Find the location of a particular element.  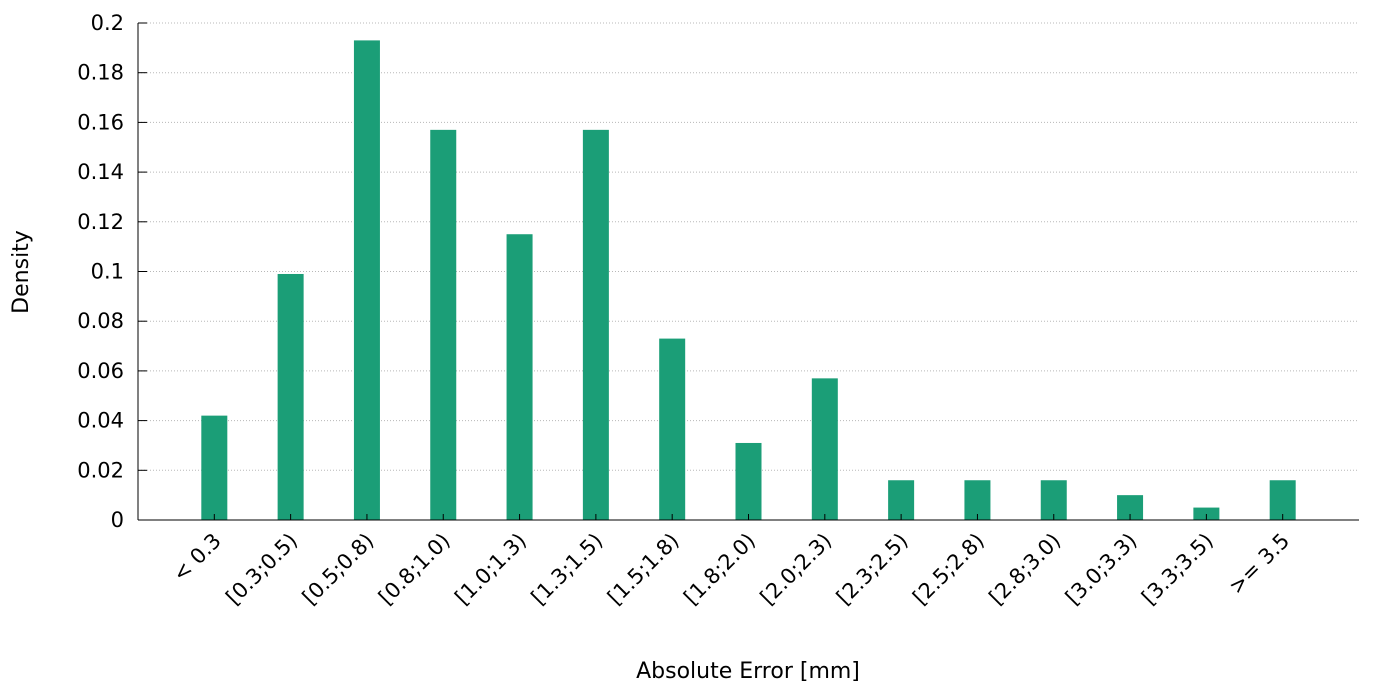

x-tick-label: >= 3.5 is located at coordinates (1259, 564).